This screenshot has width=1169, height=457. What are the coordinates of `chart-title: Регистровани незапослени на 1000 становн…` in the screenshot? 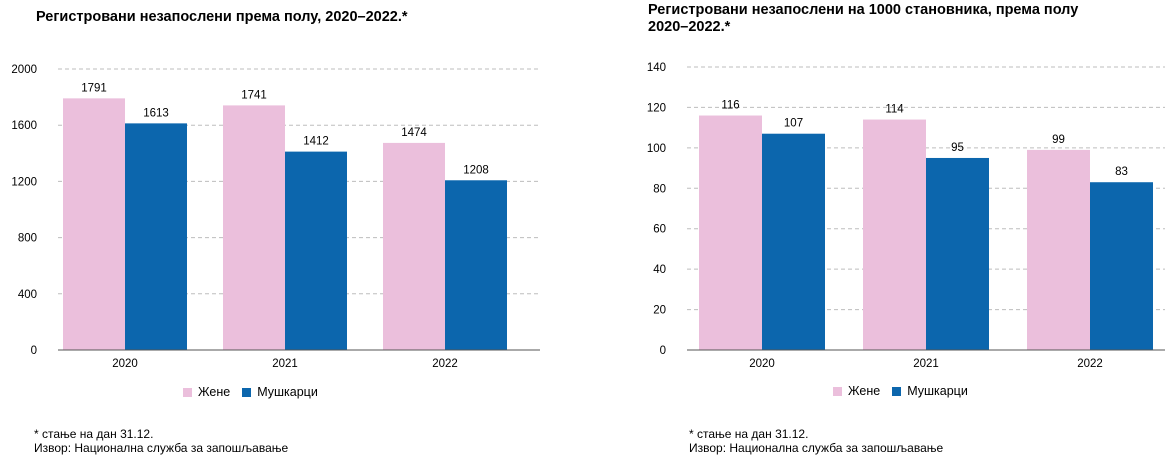 It's located at (863, 18).